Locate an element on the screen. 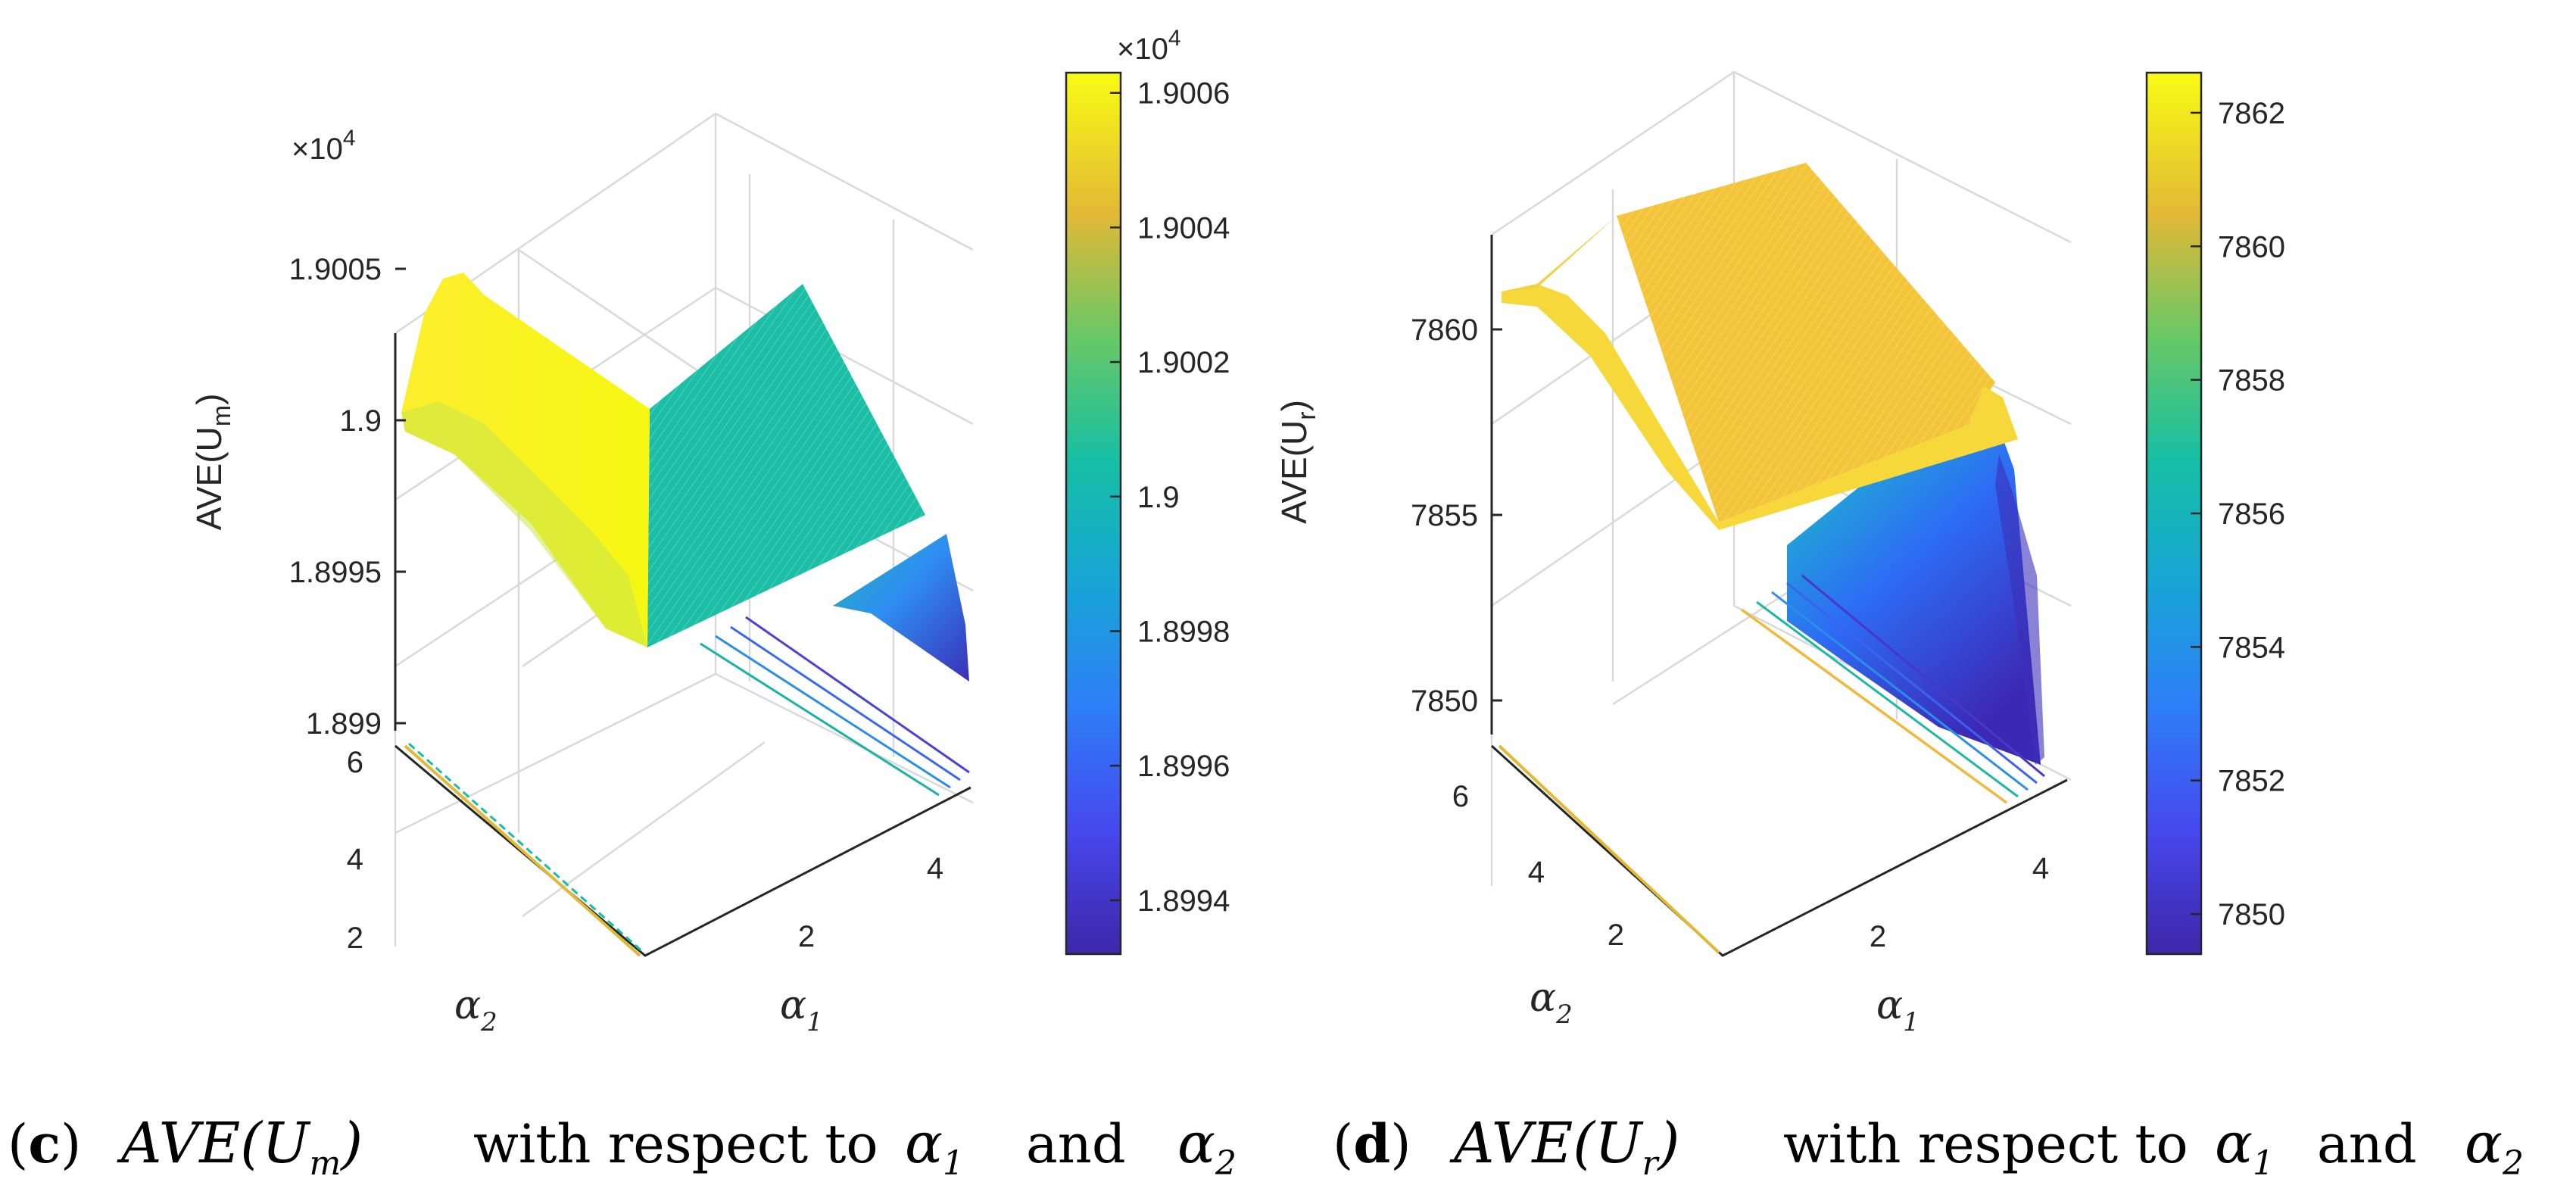 This screenshot has width=2576, height=1204. z-tick-label: 7860 is located at coordinates (1444, 330).